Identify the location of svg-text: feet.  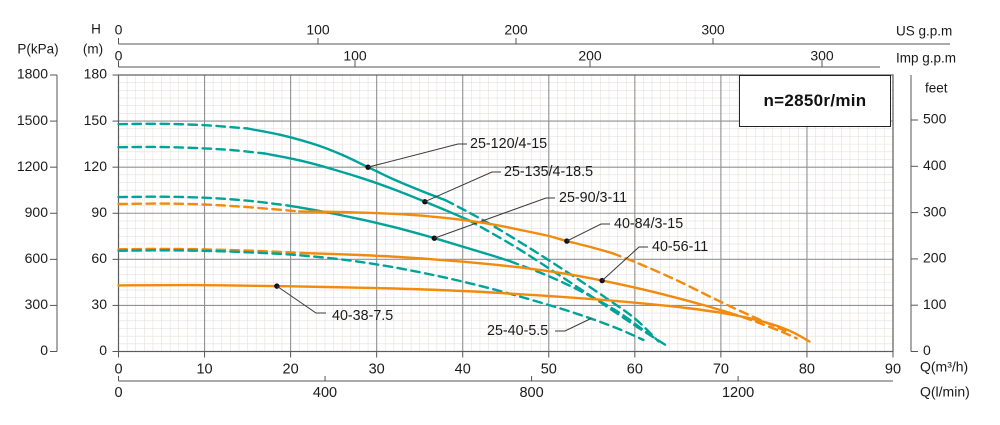
(936, 88).